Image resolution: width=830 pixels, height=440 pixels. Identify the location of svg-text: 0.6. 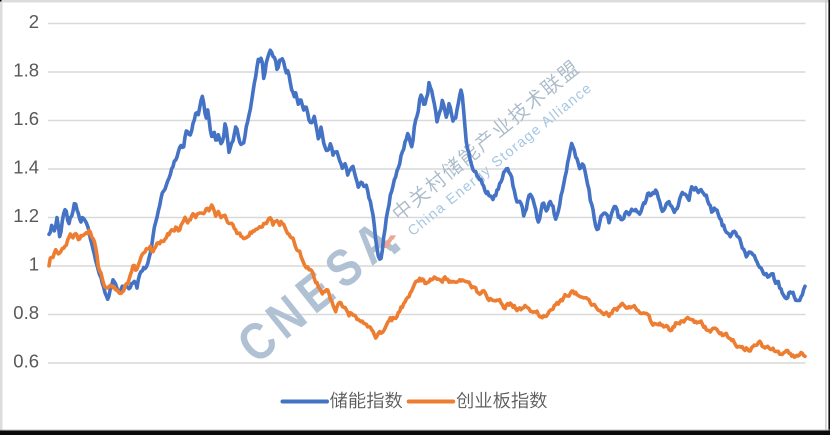
(26, 361).